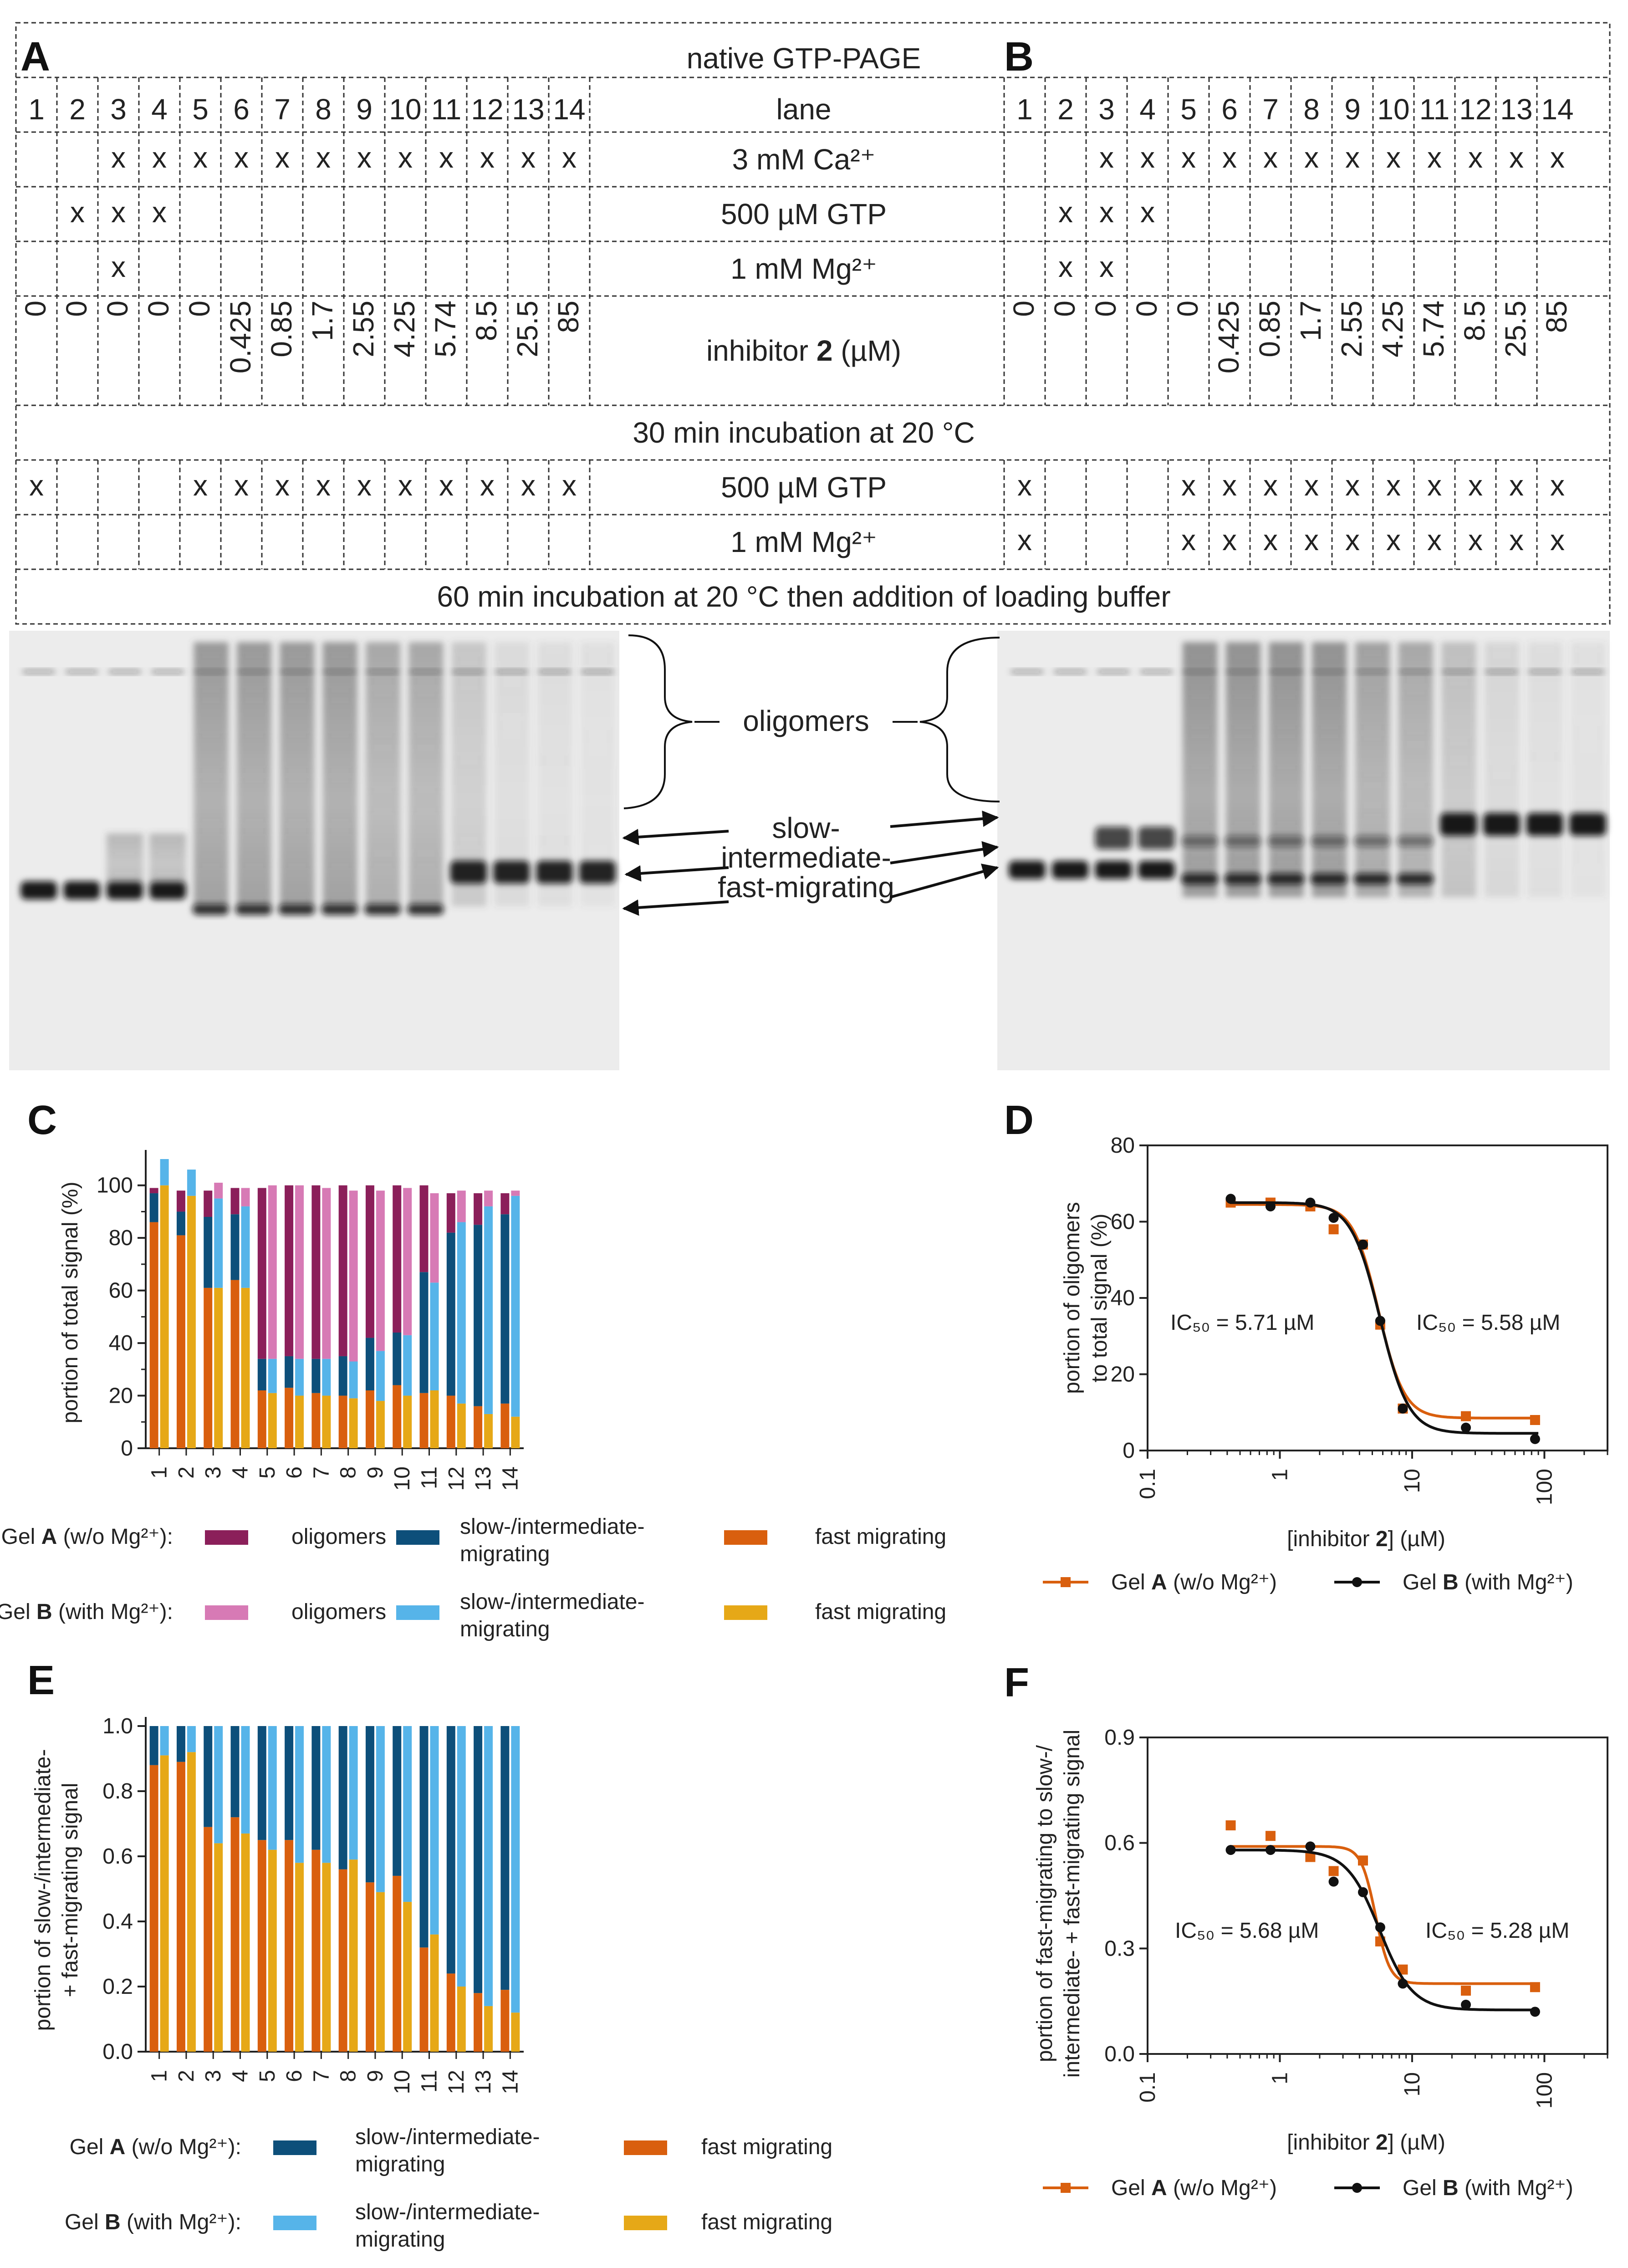 The image size is (1628, 2268). I want to click on x-tick-label: 14, so click(510, 2082).